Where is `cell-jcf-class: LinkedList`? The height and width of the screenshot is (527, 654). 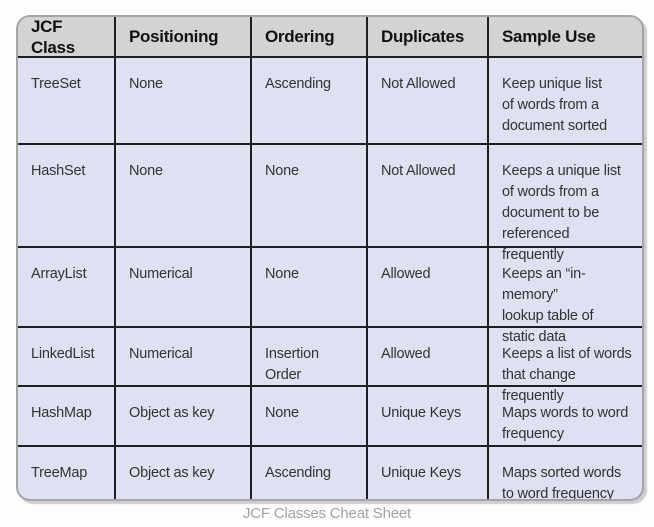 cell-jcf-class: LinkedList is located at coordinates (67, 357).